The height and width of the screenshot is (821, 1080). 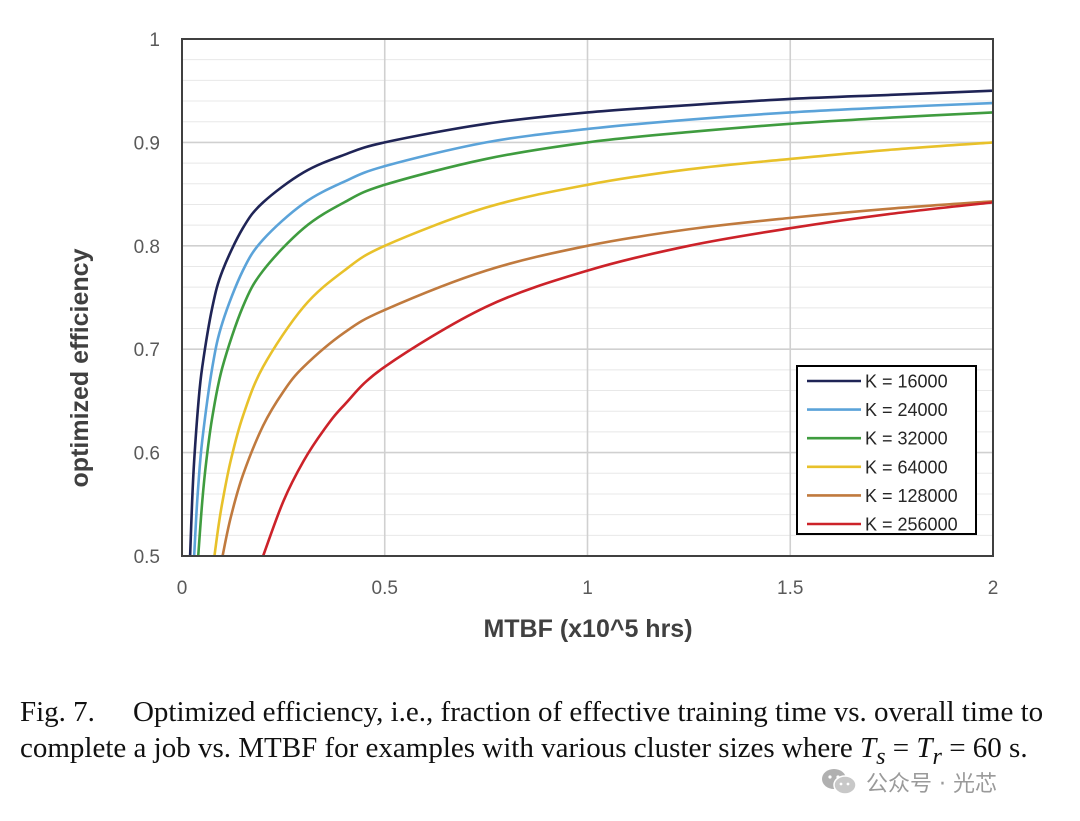 I want to click on y-tick-labels: 0.5 0.6 0.7 0.8 0.9 1, so click(x=147, y=299).